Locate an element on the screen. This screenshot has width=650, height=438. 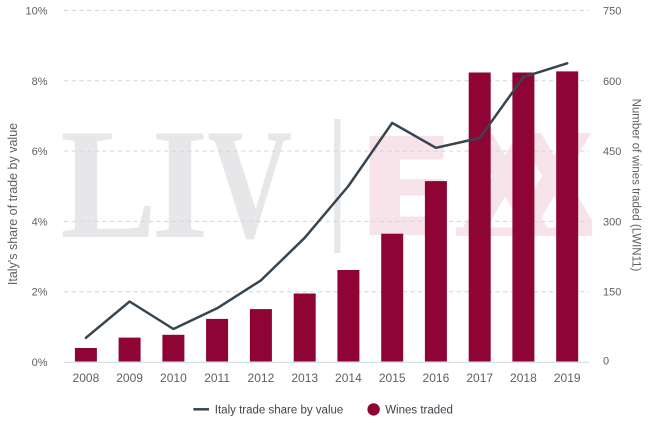
svg-text: I is located at coordinates (180, 183).